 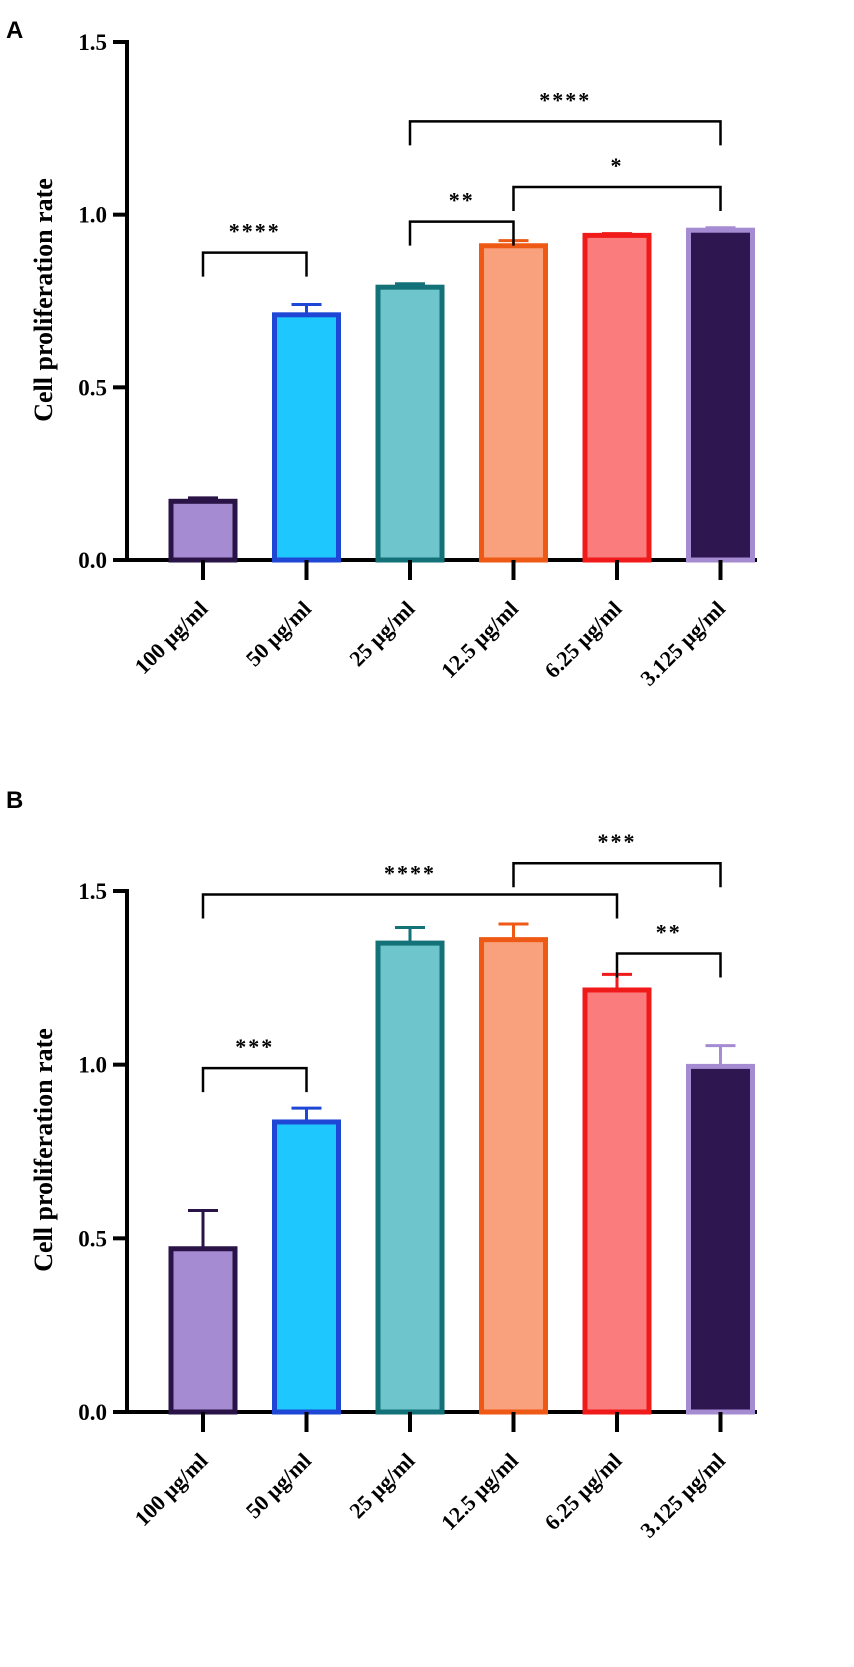 I want to click on significance-label-b: **, so click(x=669, y=932).